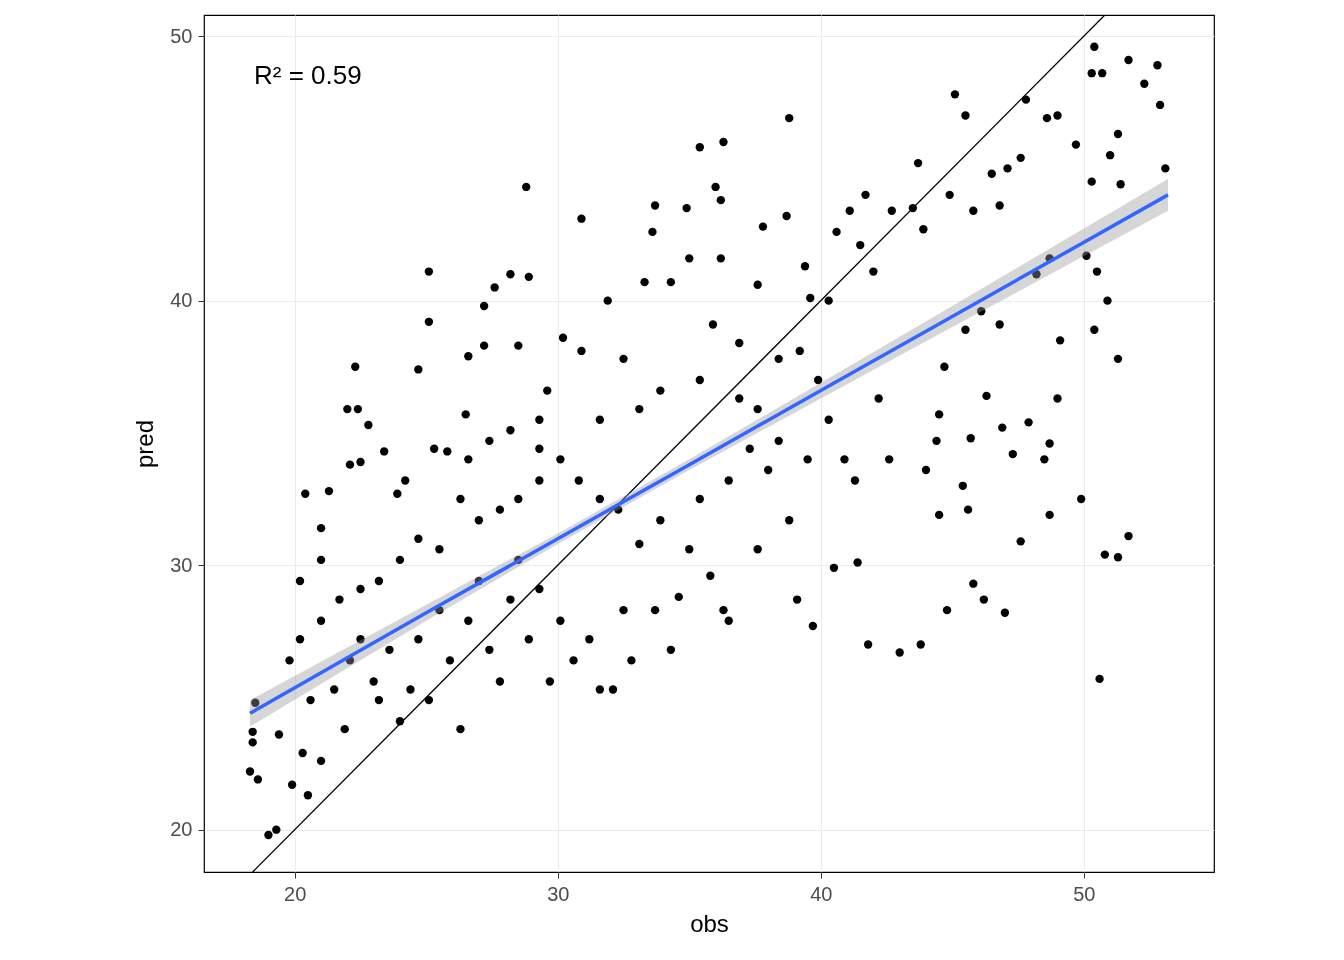 This screenshot has height=960, width=1344. Describe the element at coordinates (181, 564) in the screenshot. I see `y-tick-label: 30` at that location.